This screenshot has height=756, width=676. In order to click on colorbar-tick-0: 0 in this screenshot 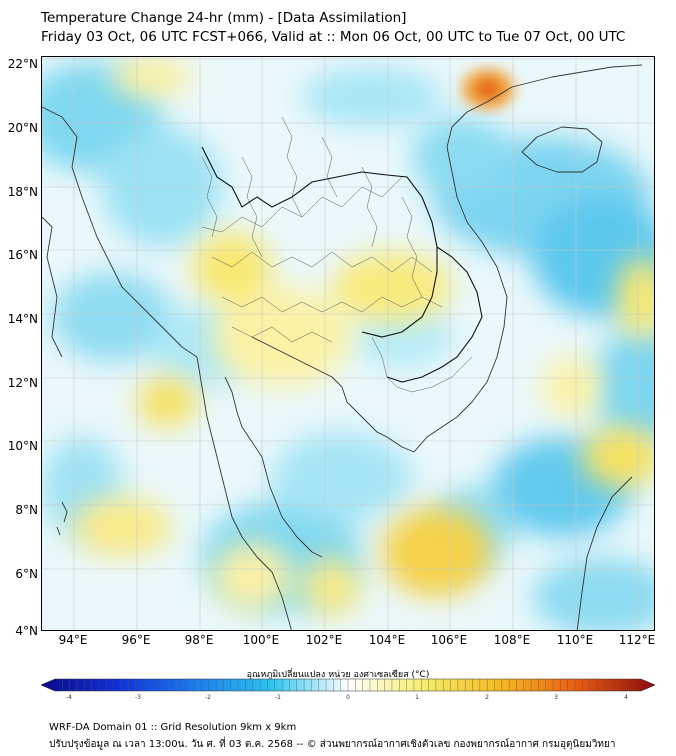, I will do `click(348, 697)`.